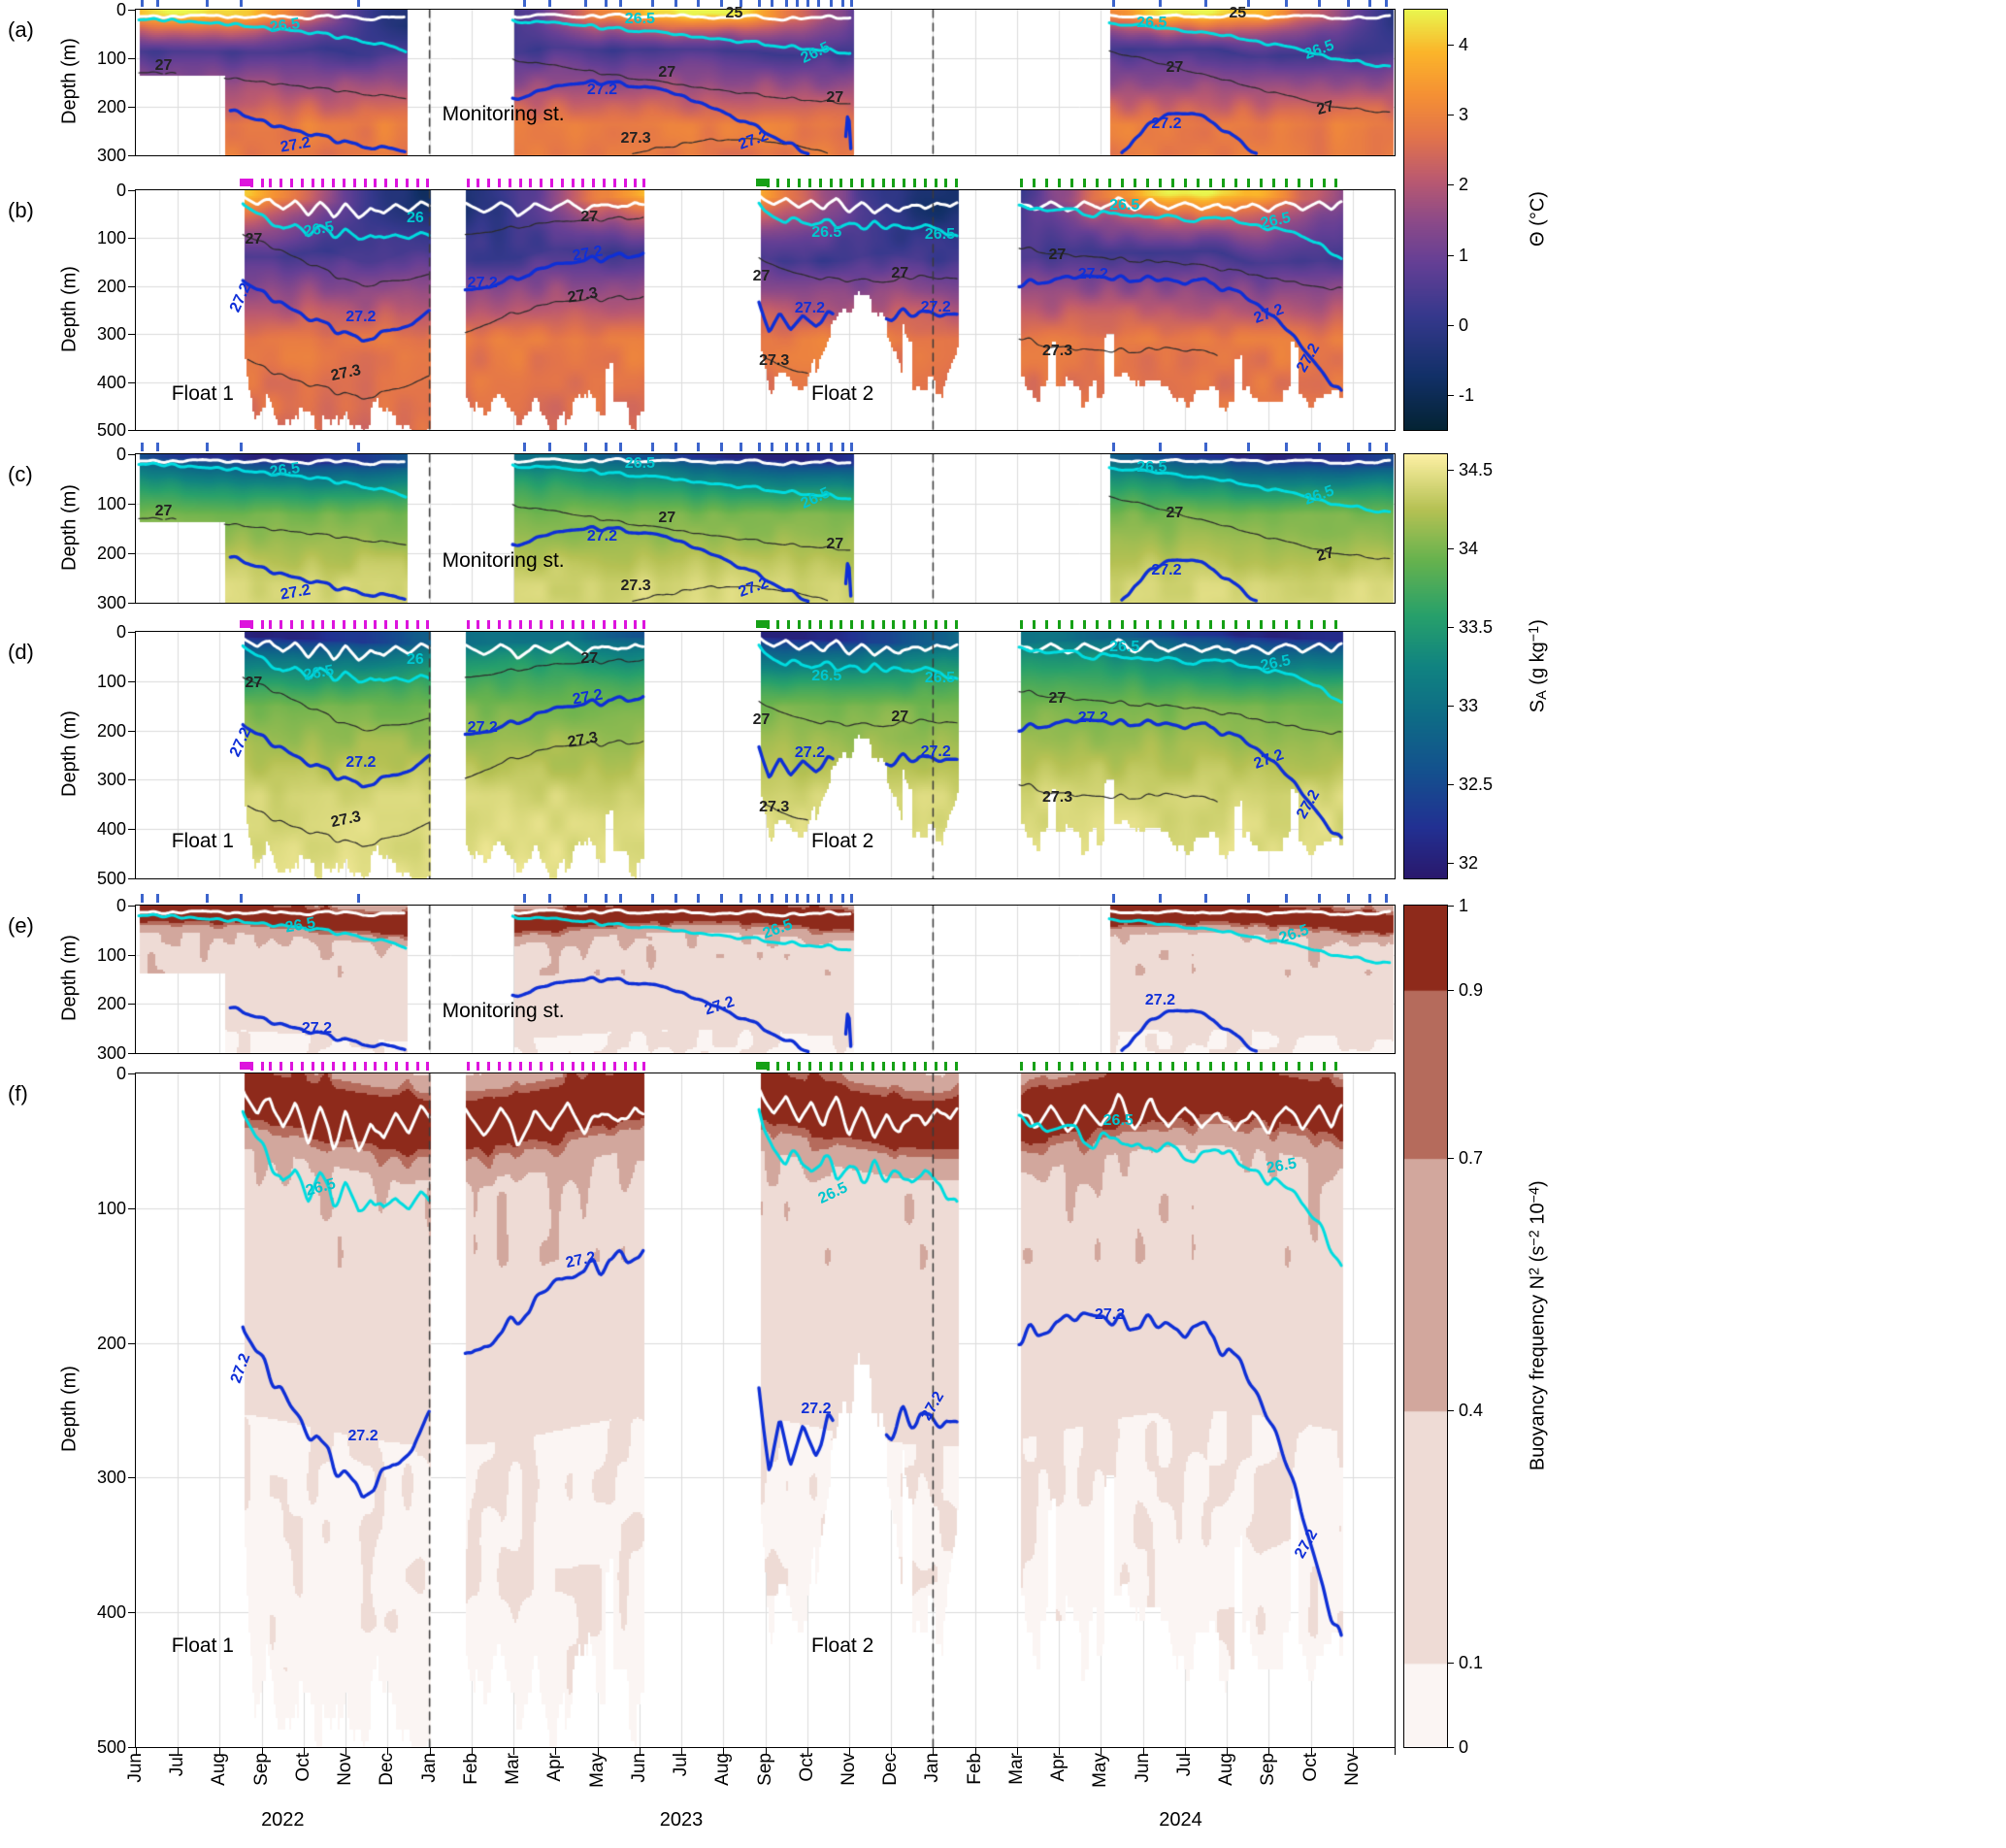  I want to click on contour-label: 25, so click(1238, 13).